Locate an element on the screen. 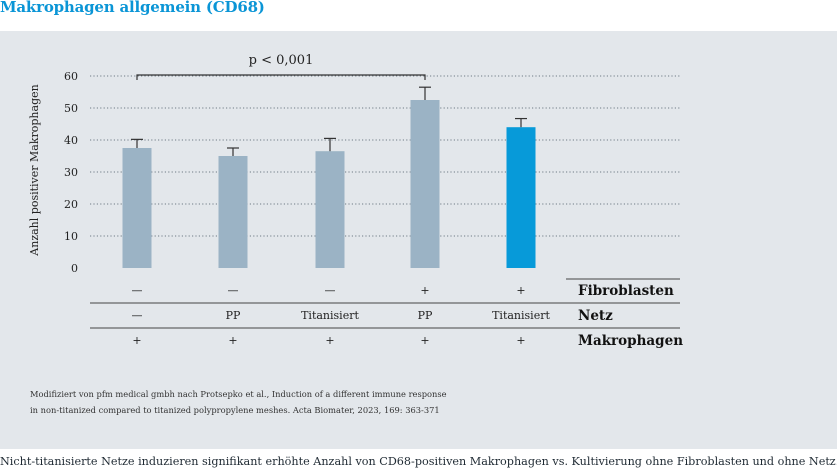 Image resolution: width=837 pixels, height=473 pixels. y-tick-label: 60 is located at coordinates (71, 76).